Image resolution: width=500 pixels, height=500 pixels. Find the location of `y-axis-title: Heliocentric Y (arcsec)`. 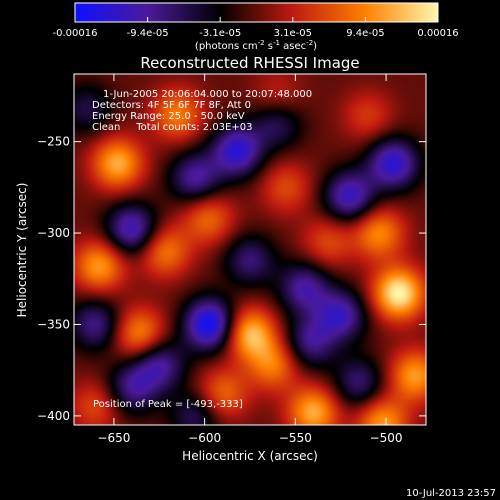

y-axis-title: Heliocentric Y (arcsec) is located at coordinates (22, 250).